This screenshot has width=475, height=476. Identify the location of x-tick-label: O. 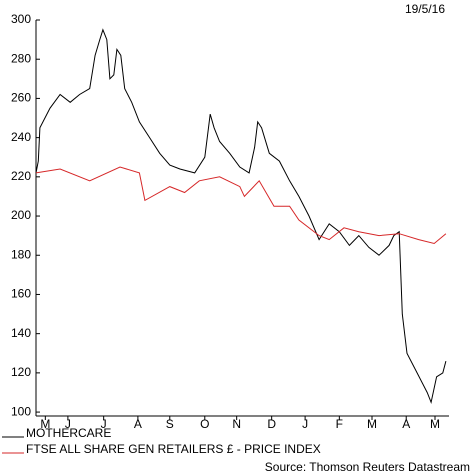
(204, 424).